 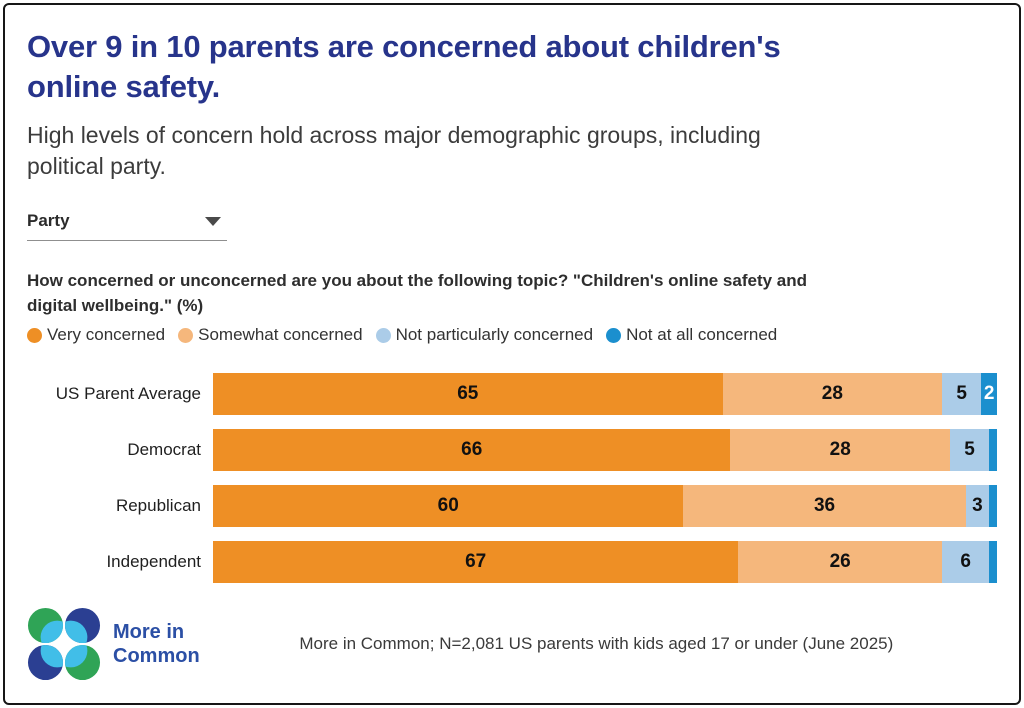 I want to click on bar-value-label: 6, so click(x=965, y=562).